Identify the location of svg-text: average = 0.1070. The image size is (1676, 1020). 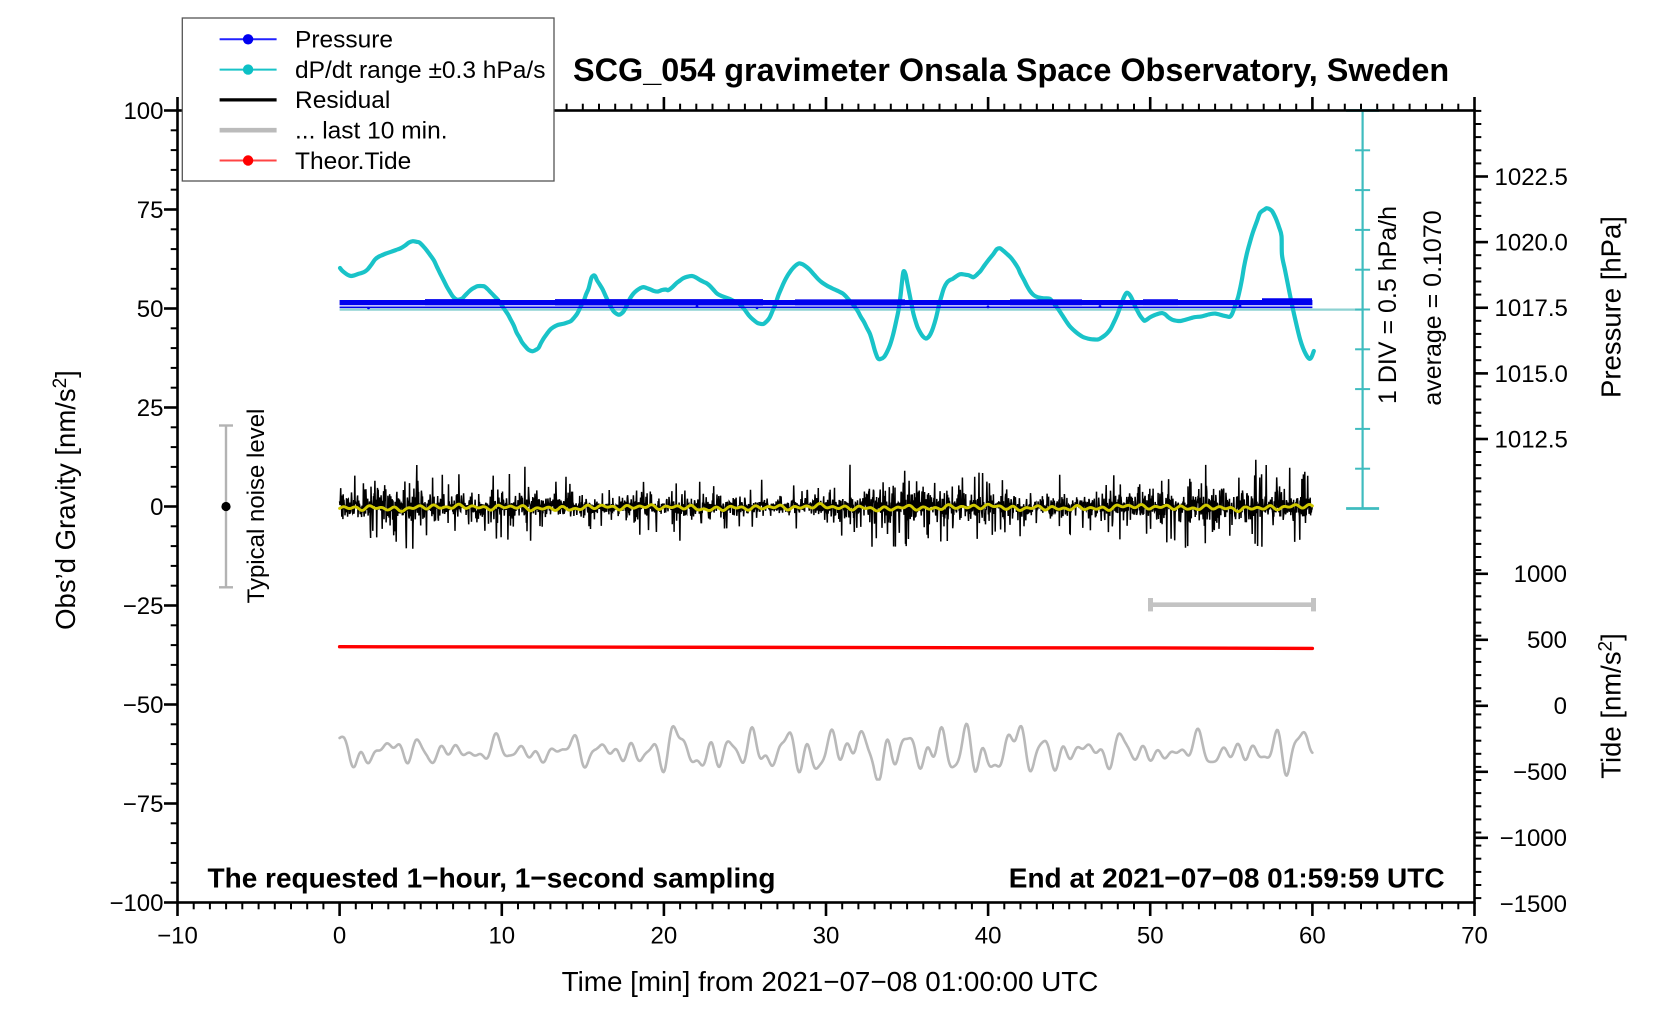
(1433, 307).